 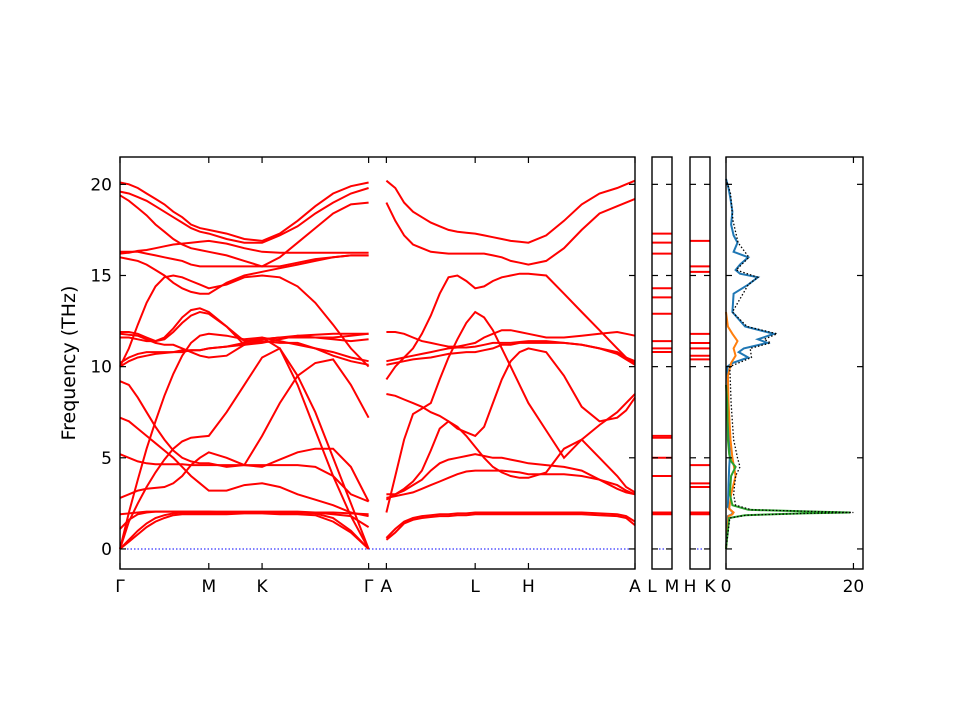 I want to click on y-axis-label: Frequency (THz), so click(x=69, y=363).